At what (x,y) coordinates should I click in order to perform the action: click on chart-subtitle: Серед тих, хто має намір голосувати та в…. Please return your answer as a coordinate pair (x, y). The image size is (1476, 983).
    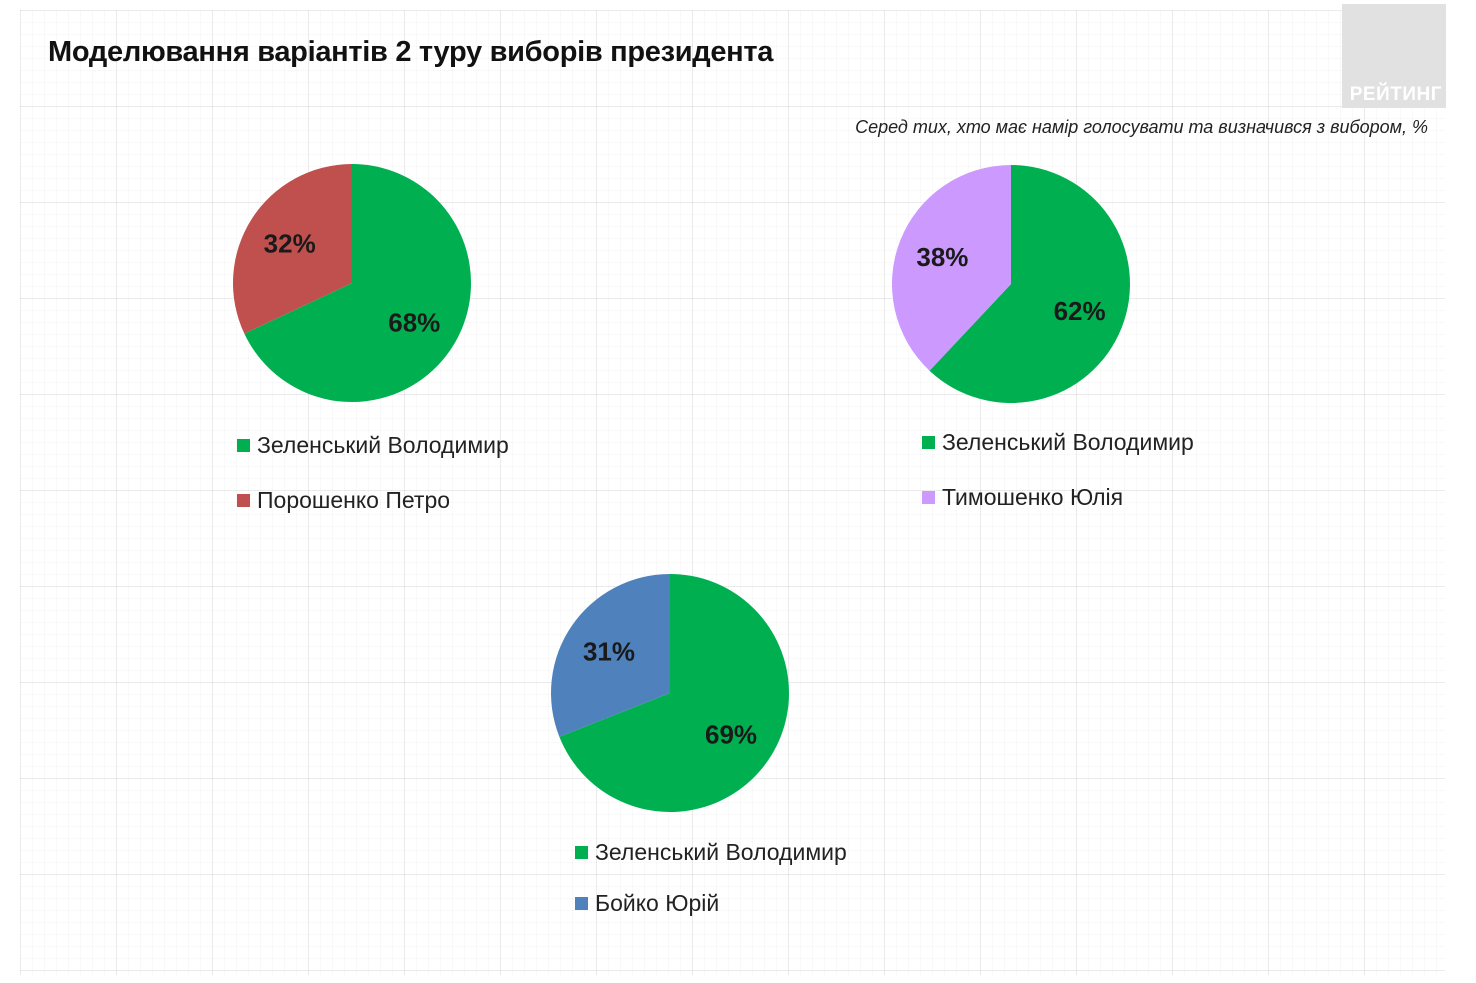
    Looking at the image, I should click on (1141, 127).